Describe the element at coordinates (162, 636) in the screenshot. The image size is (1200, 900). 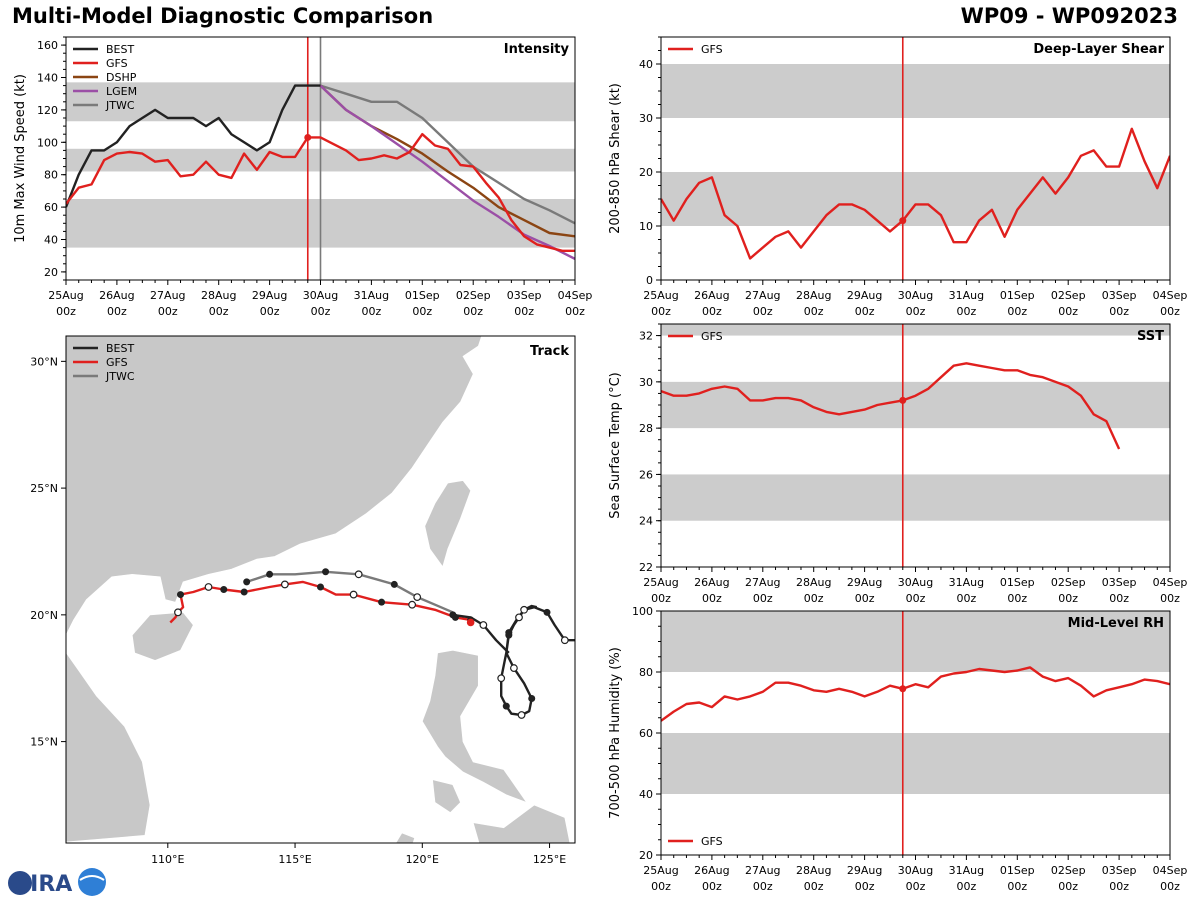
I see `land-hainan` at that location.